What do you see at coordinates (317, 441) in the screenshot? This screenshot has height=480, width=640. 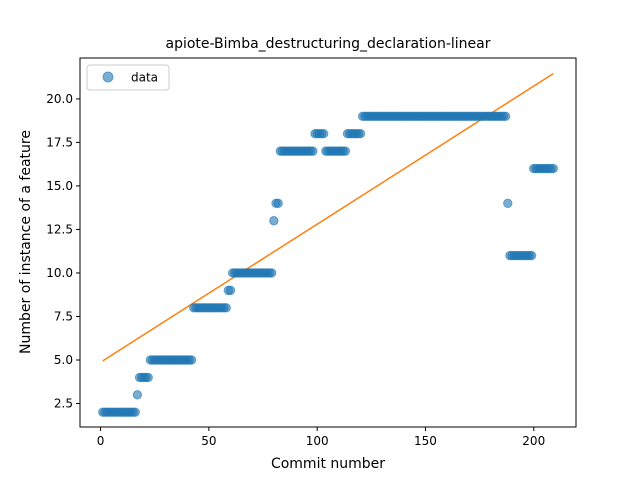 I see `x-tick-label: 100` at bounding box center [317, 441].